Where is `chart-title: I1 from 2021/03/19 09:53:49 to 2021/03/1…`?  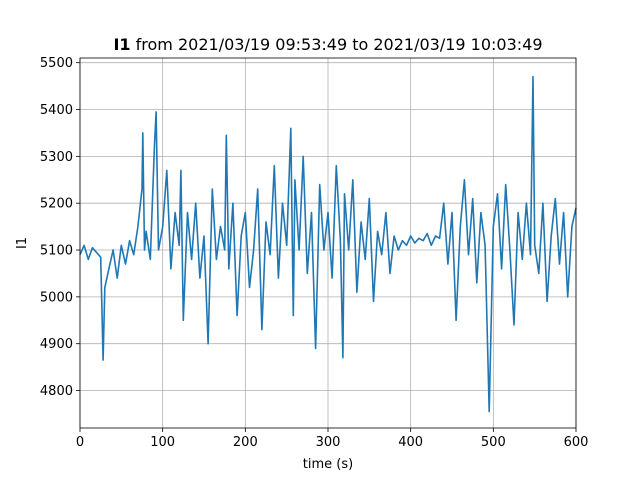 chart-title: I1 from 2021/03/19 09:53:49 to 2021/03/1… is located at coordinates (327, 44).